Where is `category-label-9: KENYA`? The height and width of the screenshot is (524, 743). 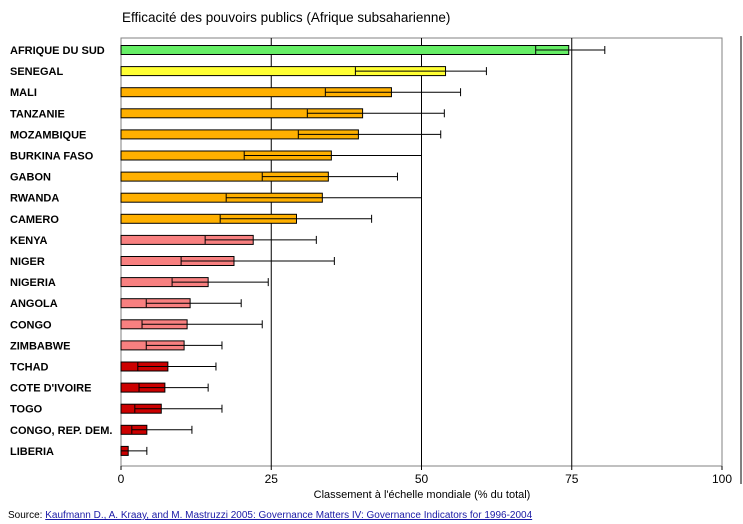
category-label-9: KENYA is located at coordinates (29, 241).